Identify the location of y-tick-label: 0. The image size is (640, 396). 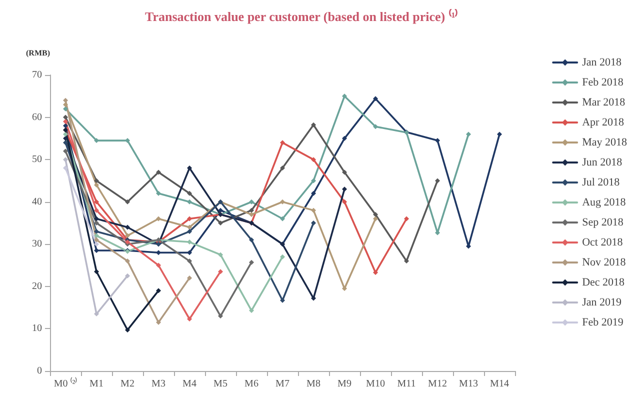
(39, 371).